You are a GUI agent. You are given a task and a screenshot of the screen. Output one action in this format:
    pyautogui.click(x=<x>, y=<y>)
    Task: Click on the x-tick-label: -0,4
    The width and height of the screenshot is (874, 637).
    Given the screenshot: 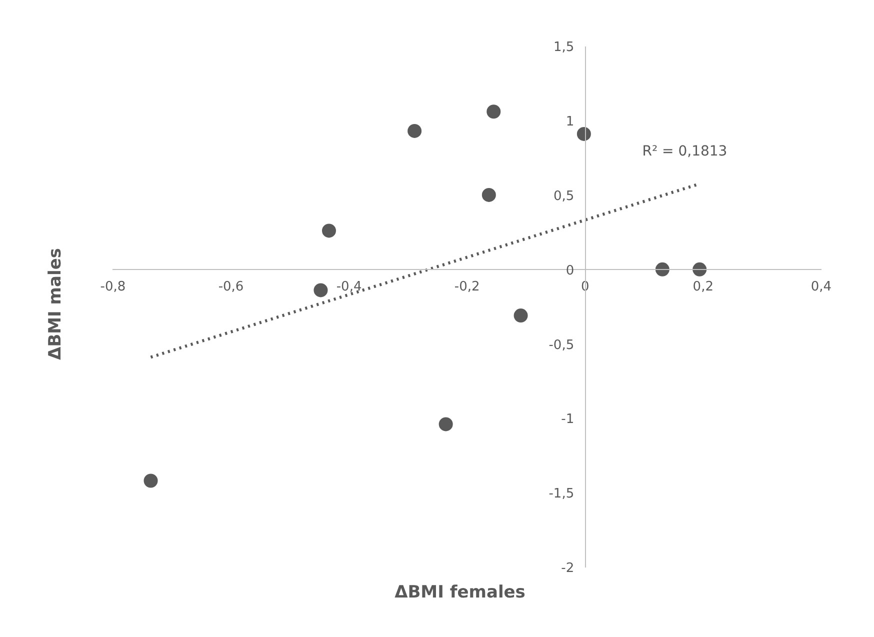 What is the action you would take?
    pyautogui.click(x=349, y=286)
    